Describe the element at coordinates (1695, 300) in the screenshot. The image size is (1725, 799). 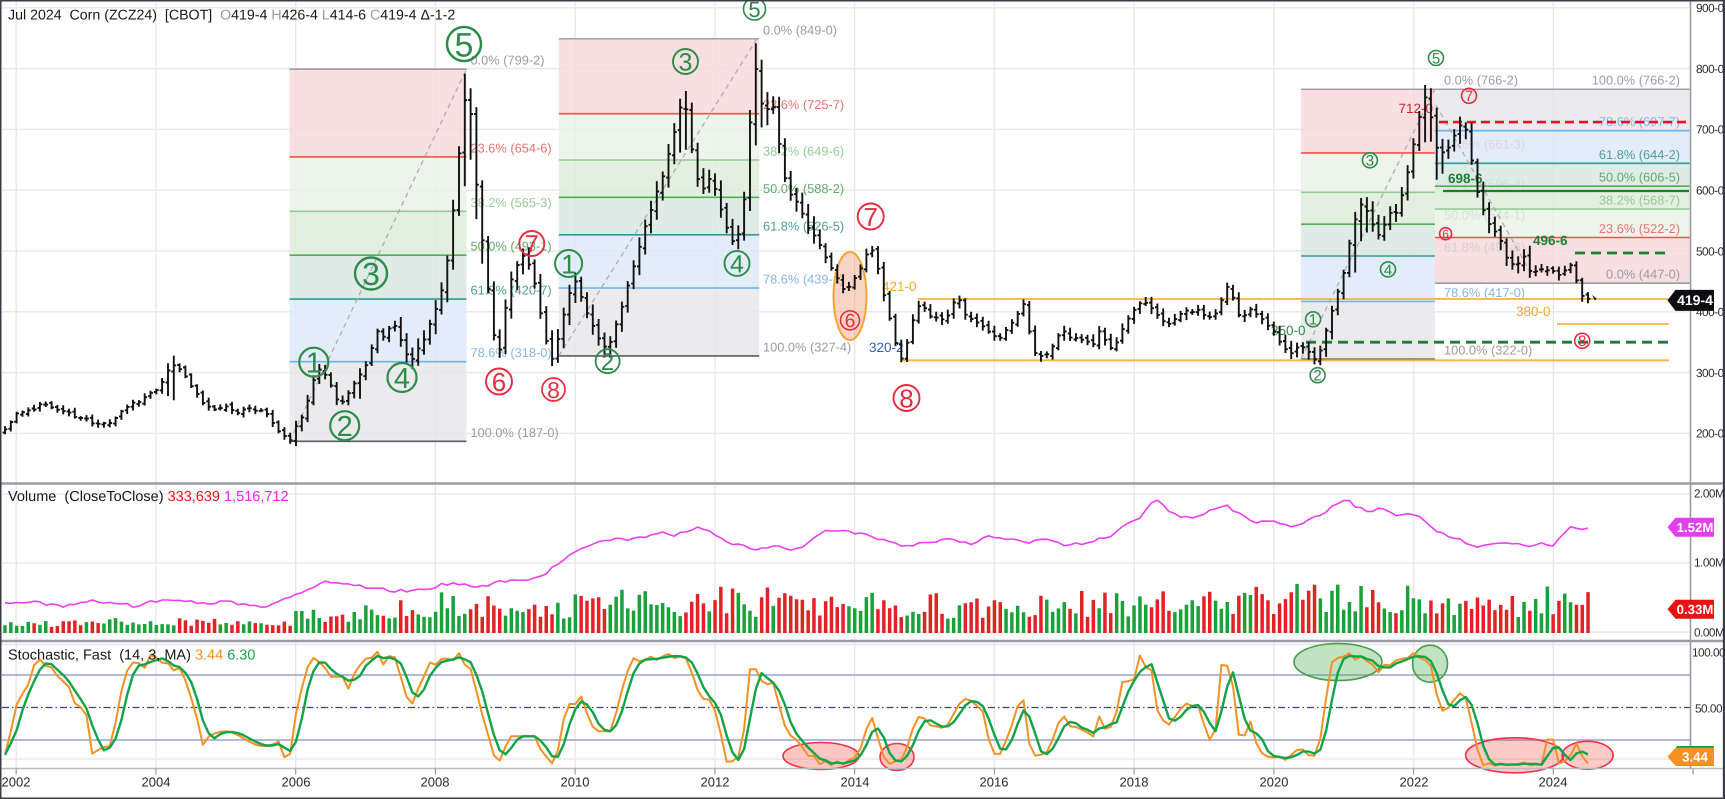
I see `svg-text: 419-4` at that location.